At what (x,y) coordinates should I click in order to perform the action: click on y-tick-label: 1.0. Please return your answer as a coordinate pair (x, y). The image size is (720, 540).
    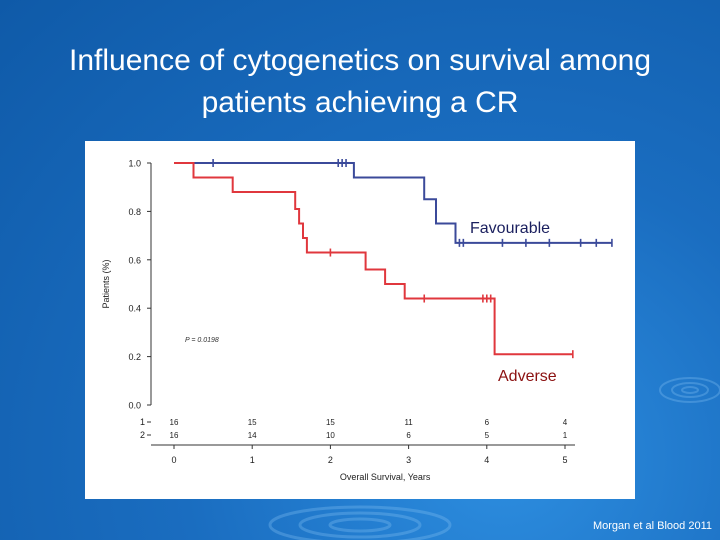
    Looking at the image, I should click on (134, 164).